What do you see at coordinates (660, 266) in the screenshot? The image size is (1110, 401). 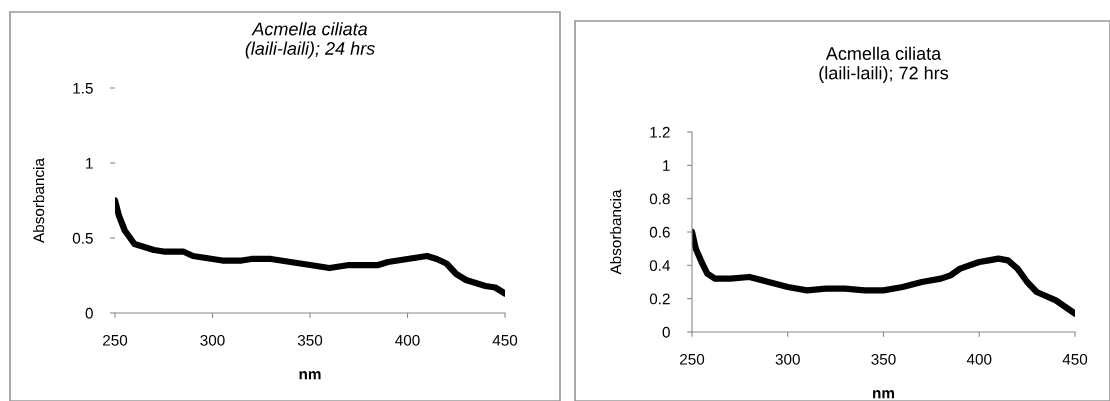 I see `y-tick-label: 0.4` at bounding box center [660, 266].